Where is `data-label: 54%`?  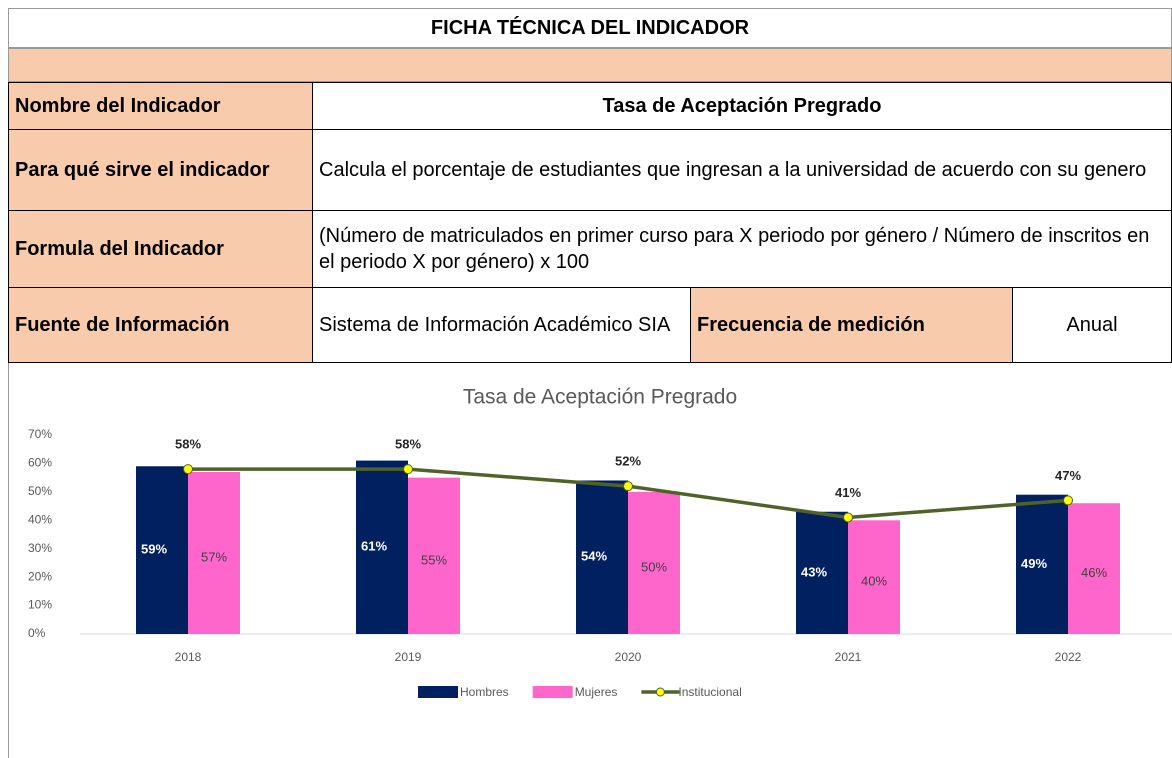 data-label: 54% is located at coordinates (594, 556).